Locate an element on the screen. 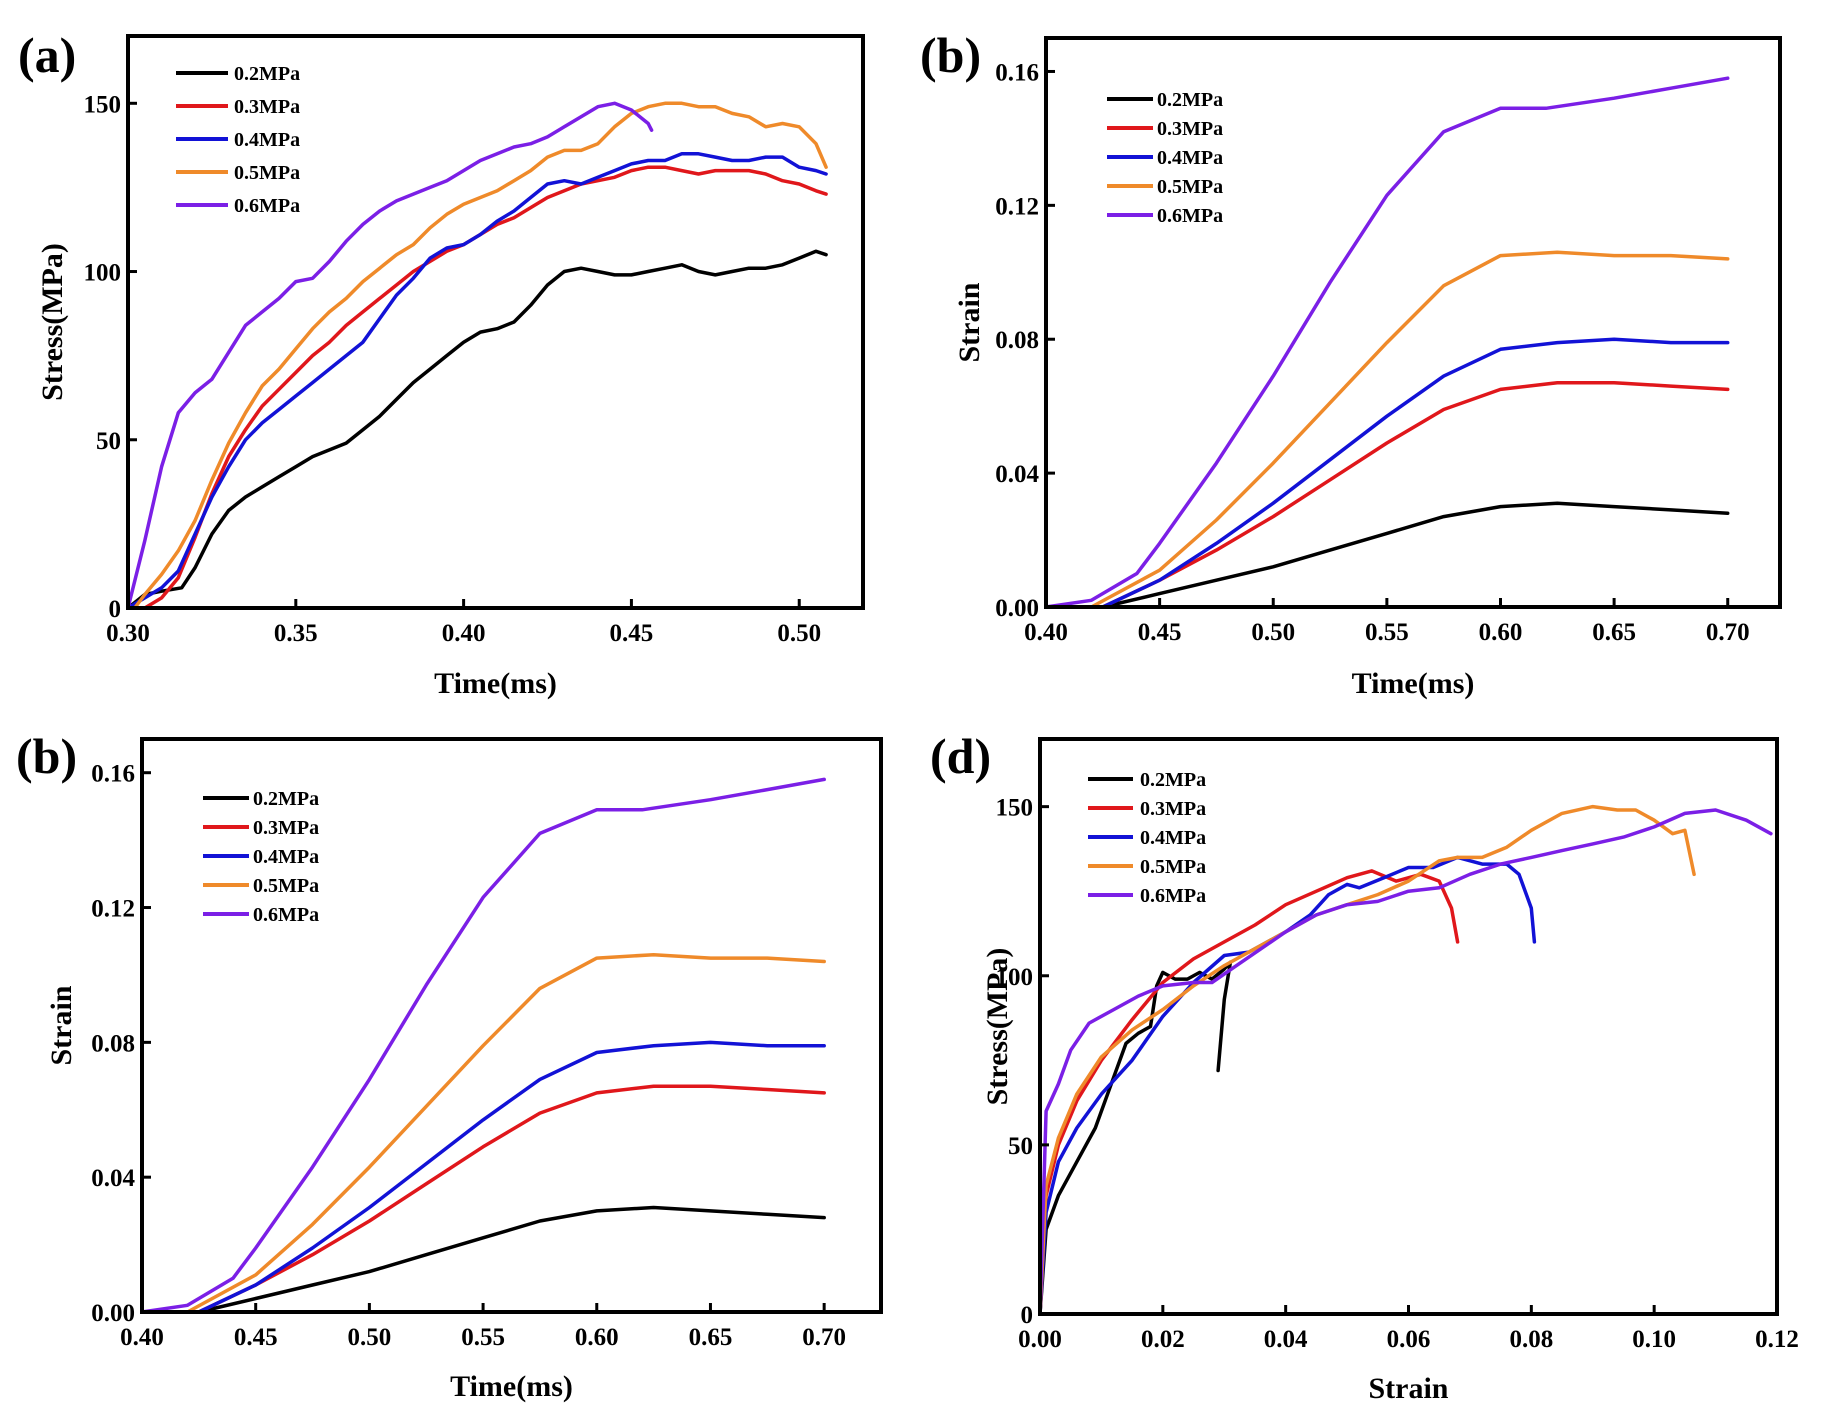 The image size is (1822, 1403). x-tick-label: 0.00 is located at coordinates (1040, 1339).